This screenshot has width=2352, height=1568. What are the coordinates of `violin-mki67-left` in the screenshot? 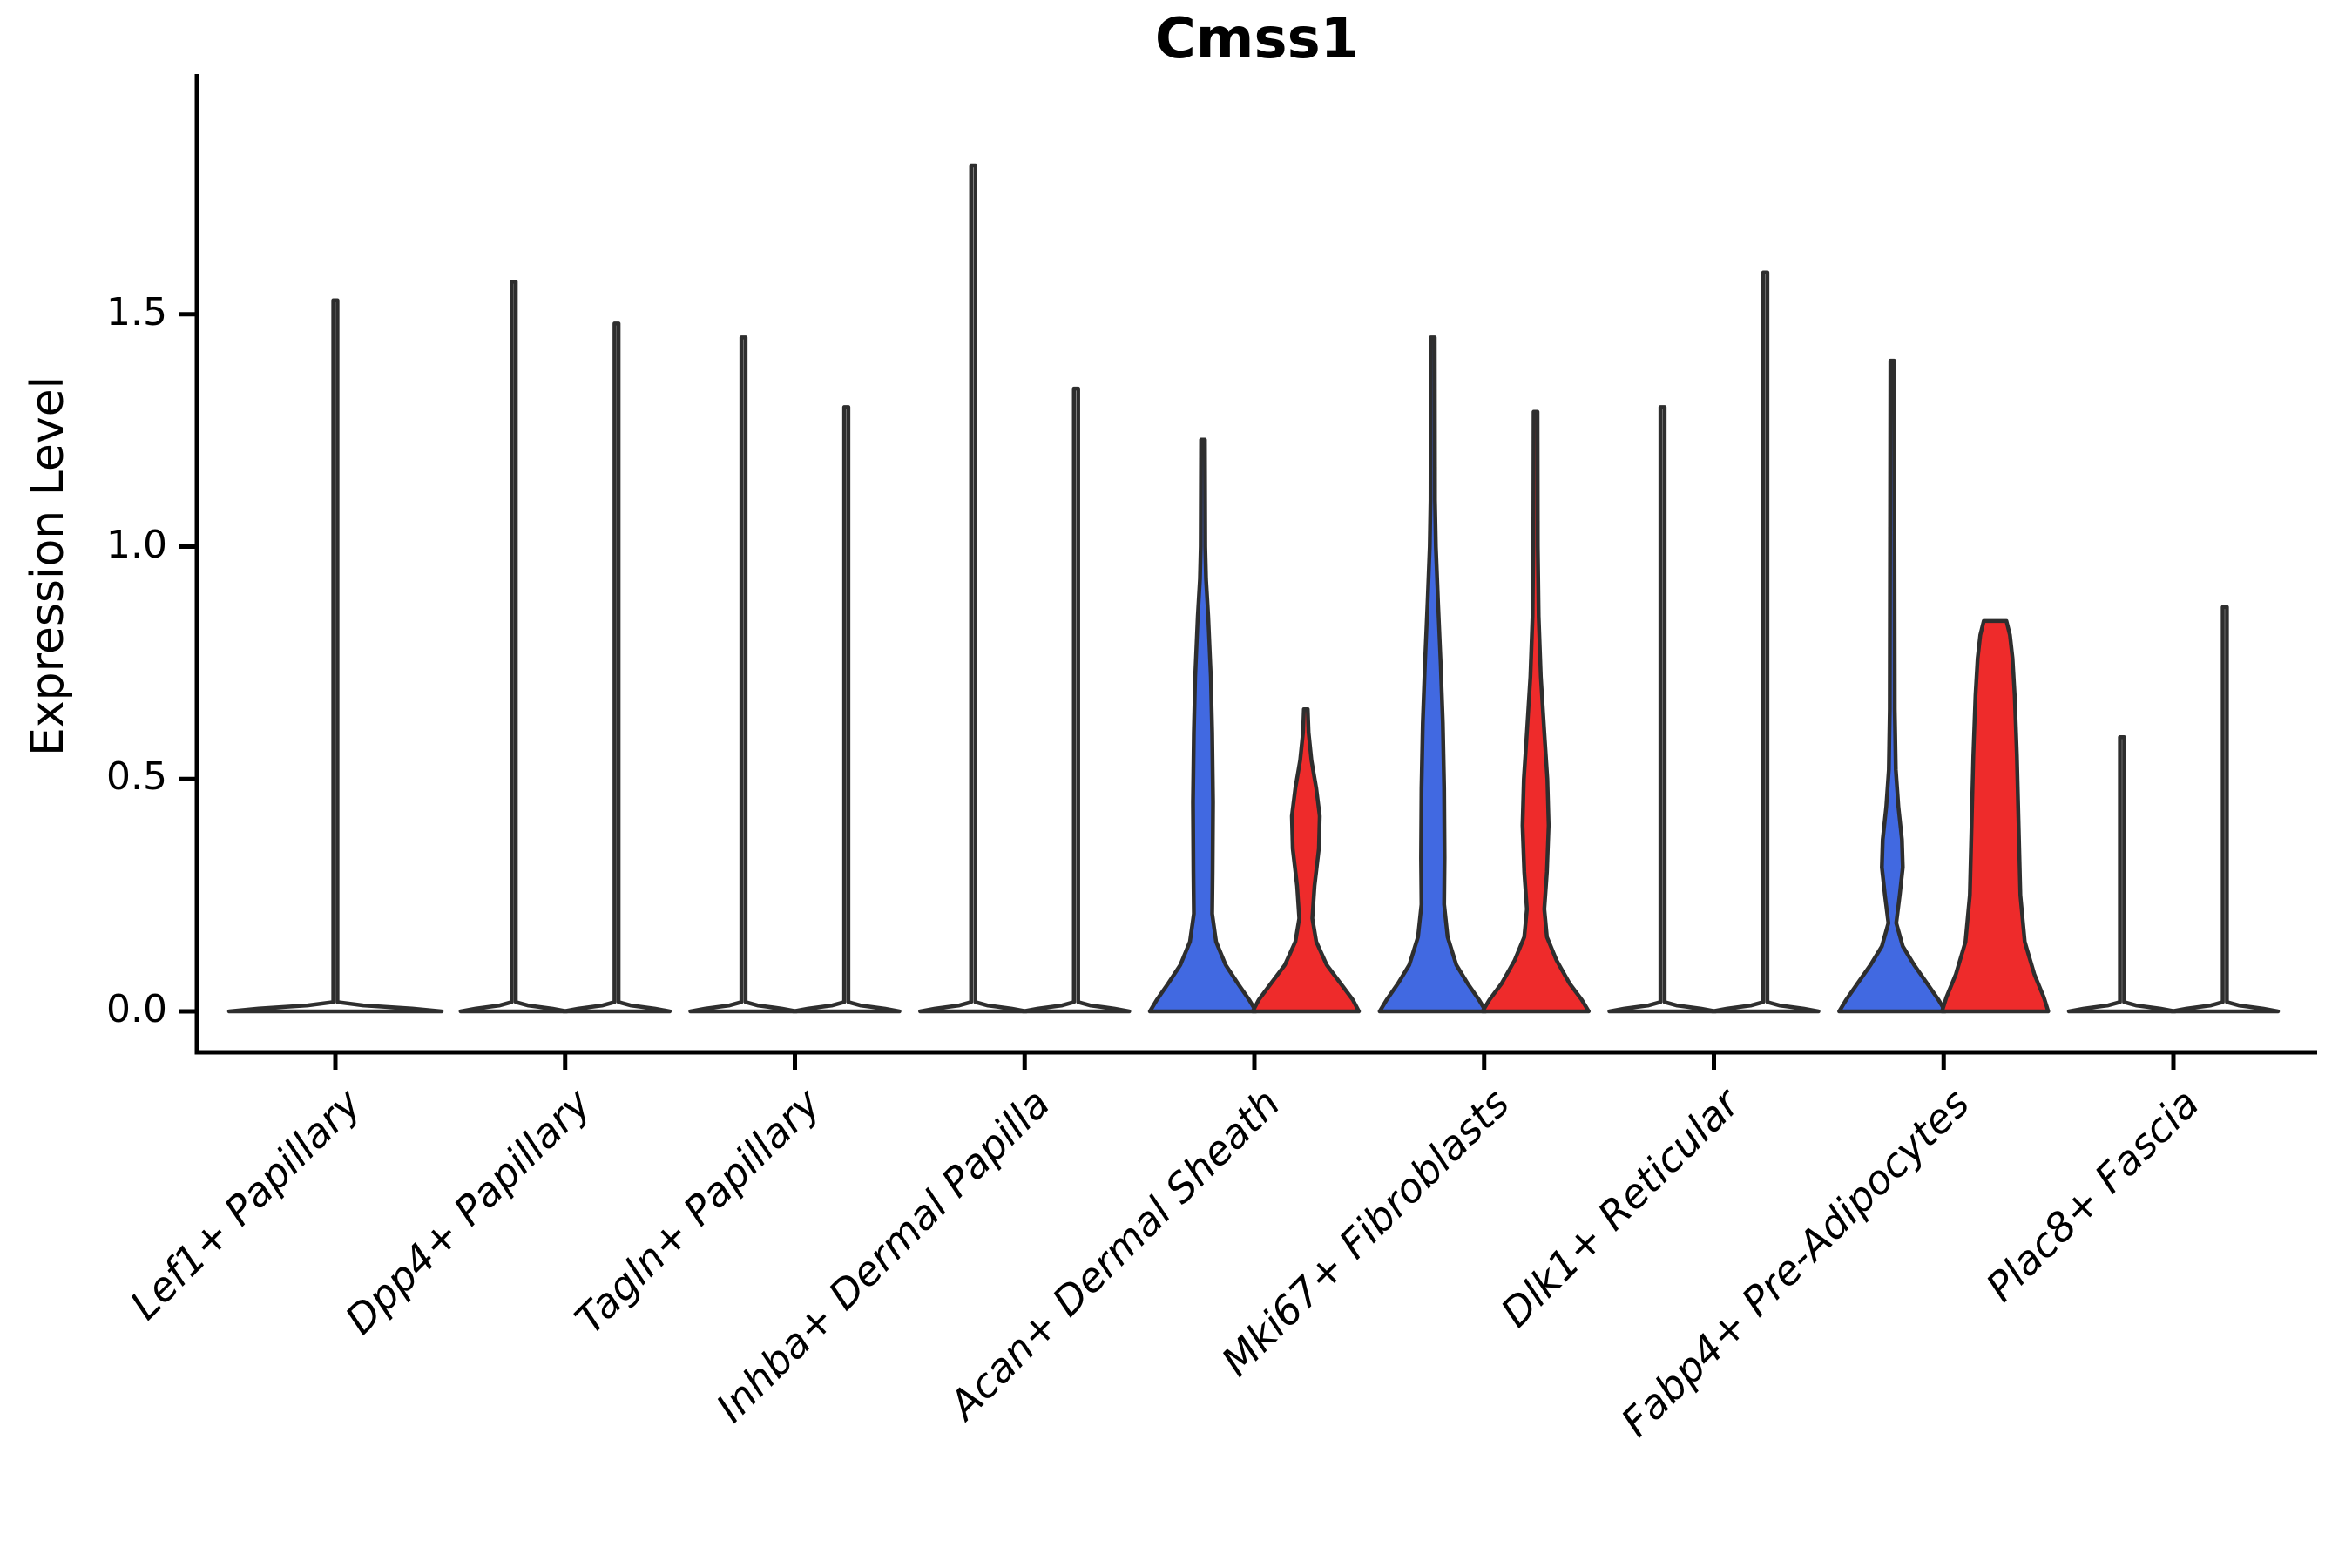 It's located at (1433, 674).